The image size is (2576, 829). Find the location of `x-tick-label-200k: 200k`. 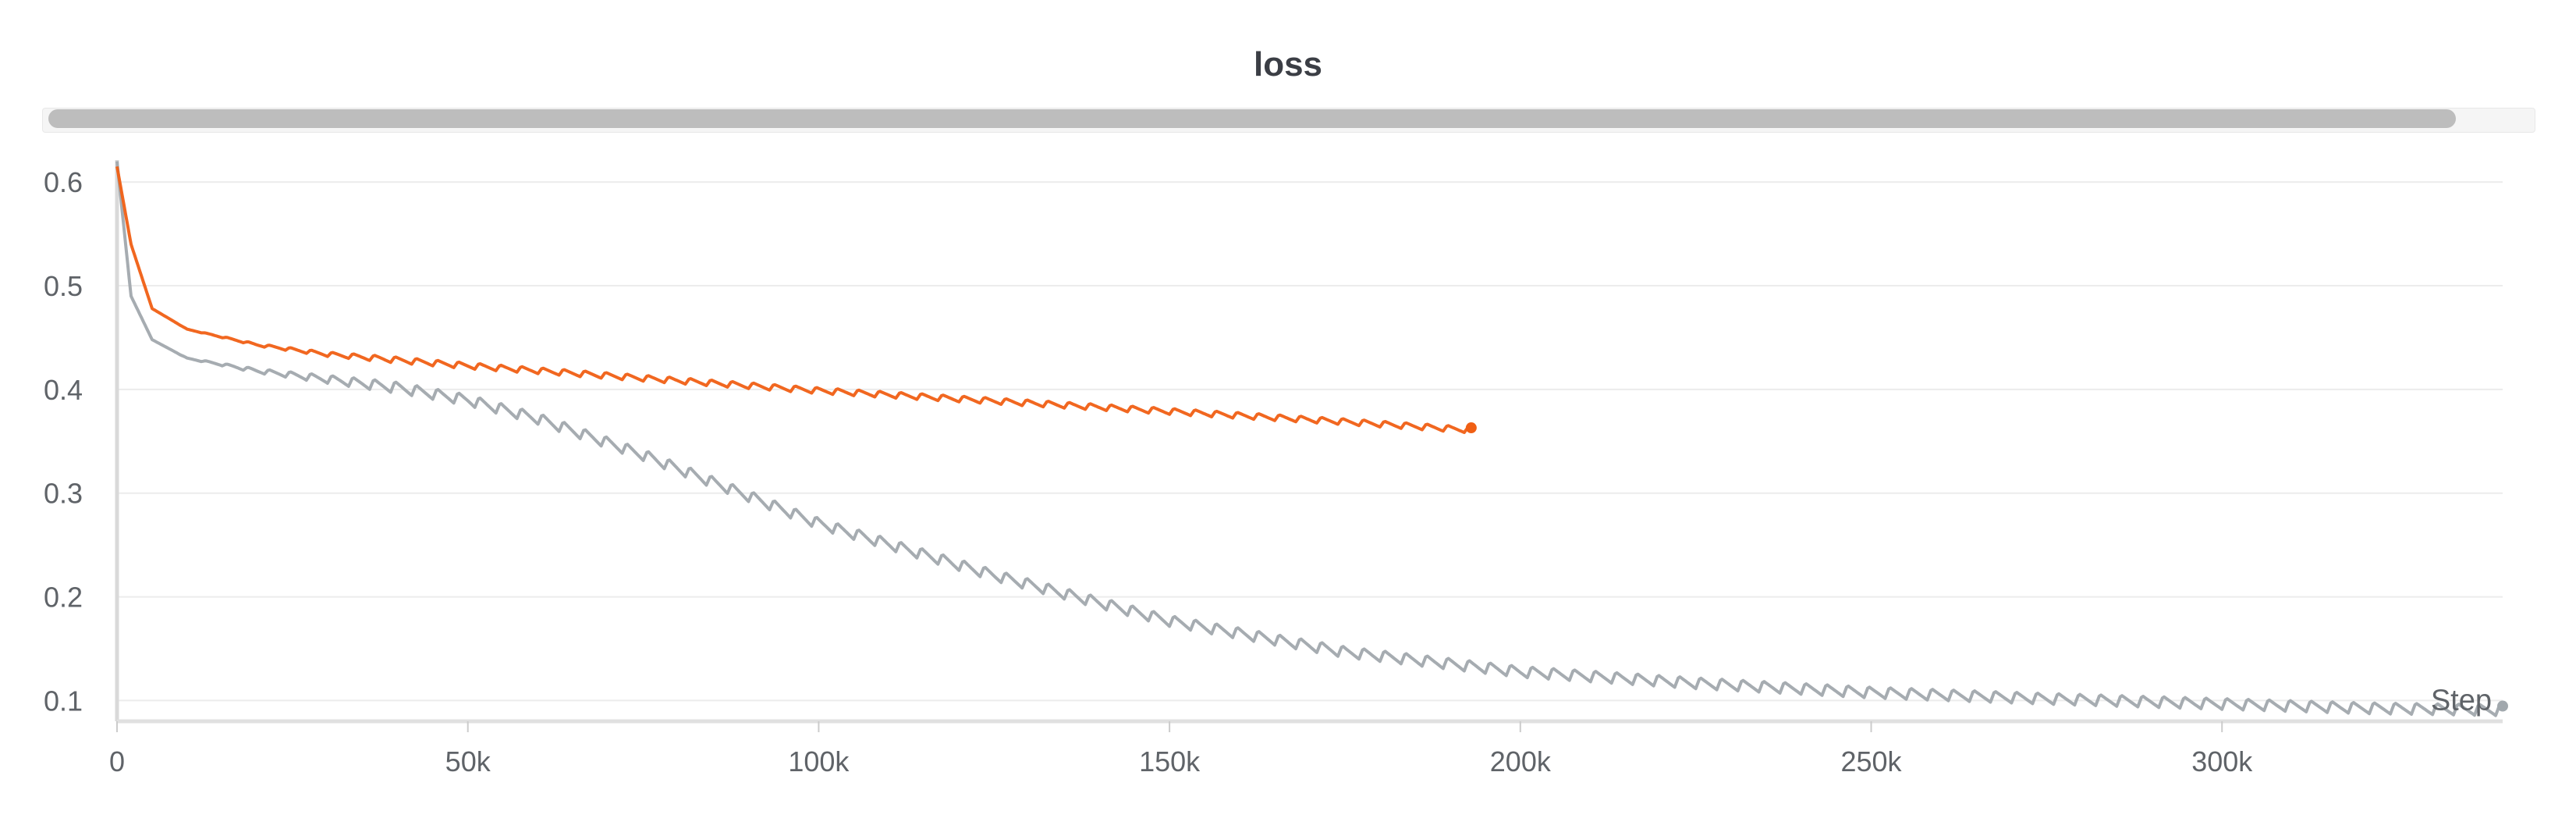

x-tick-label-200k: 200k is located at coordinates (1521, 761).